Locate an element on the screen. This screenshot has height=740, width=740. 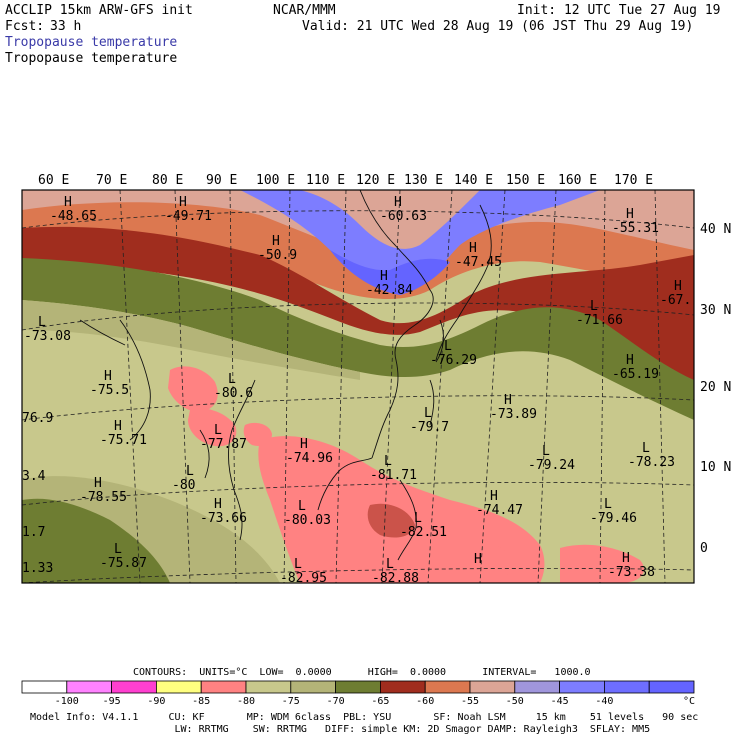
extremum-value: -78.23 is located at coordinates (651, 462).